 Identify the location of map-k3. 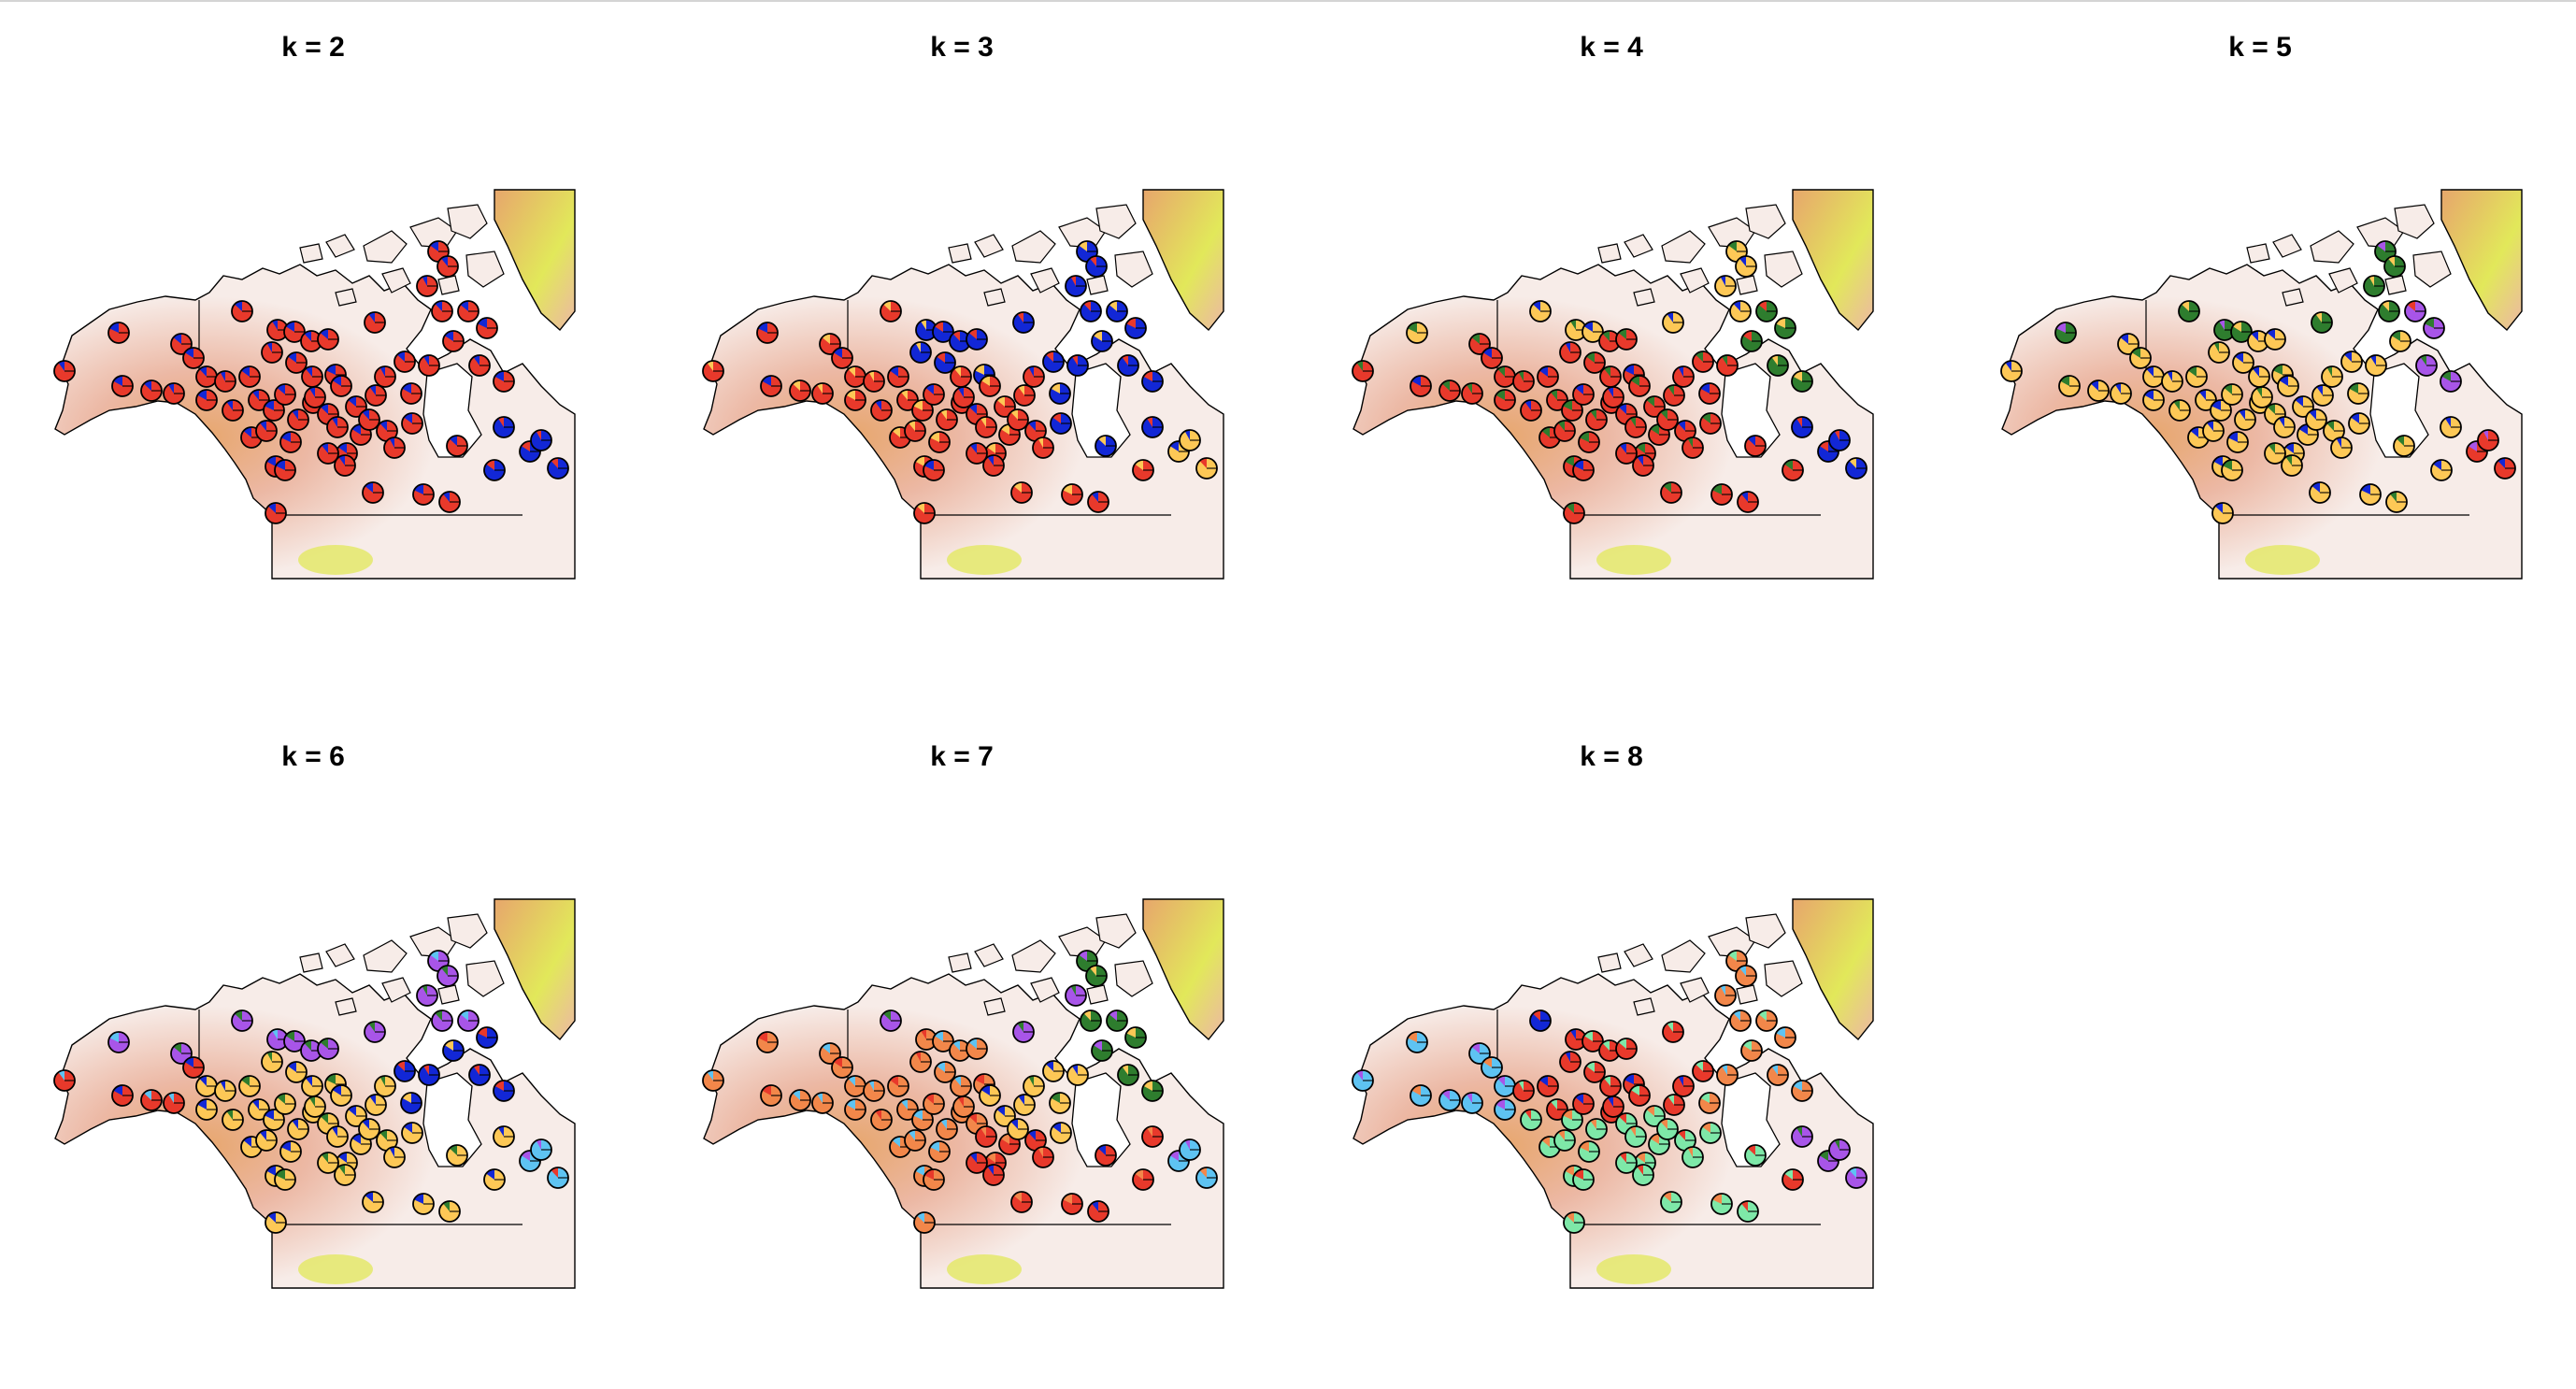
(963, 384).